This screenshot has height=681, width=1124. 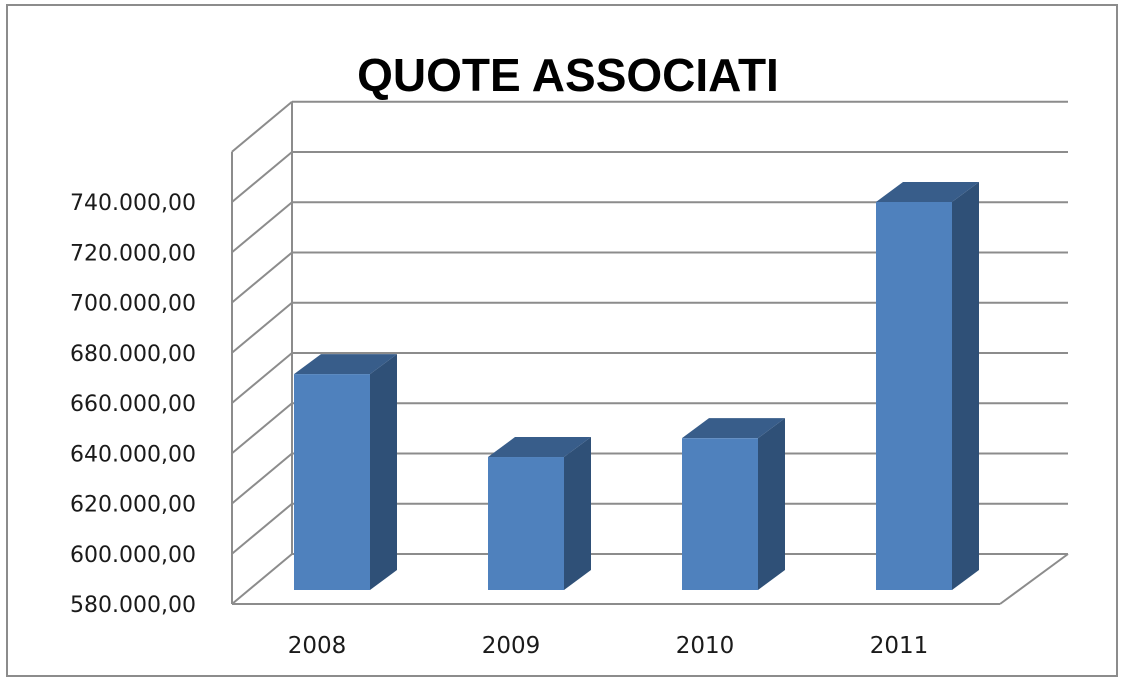 I want to click on y-tick-label: 660.000,00, so click(x=133, y=404).